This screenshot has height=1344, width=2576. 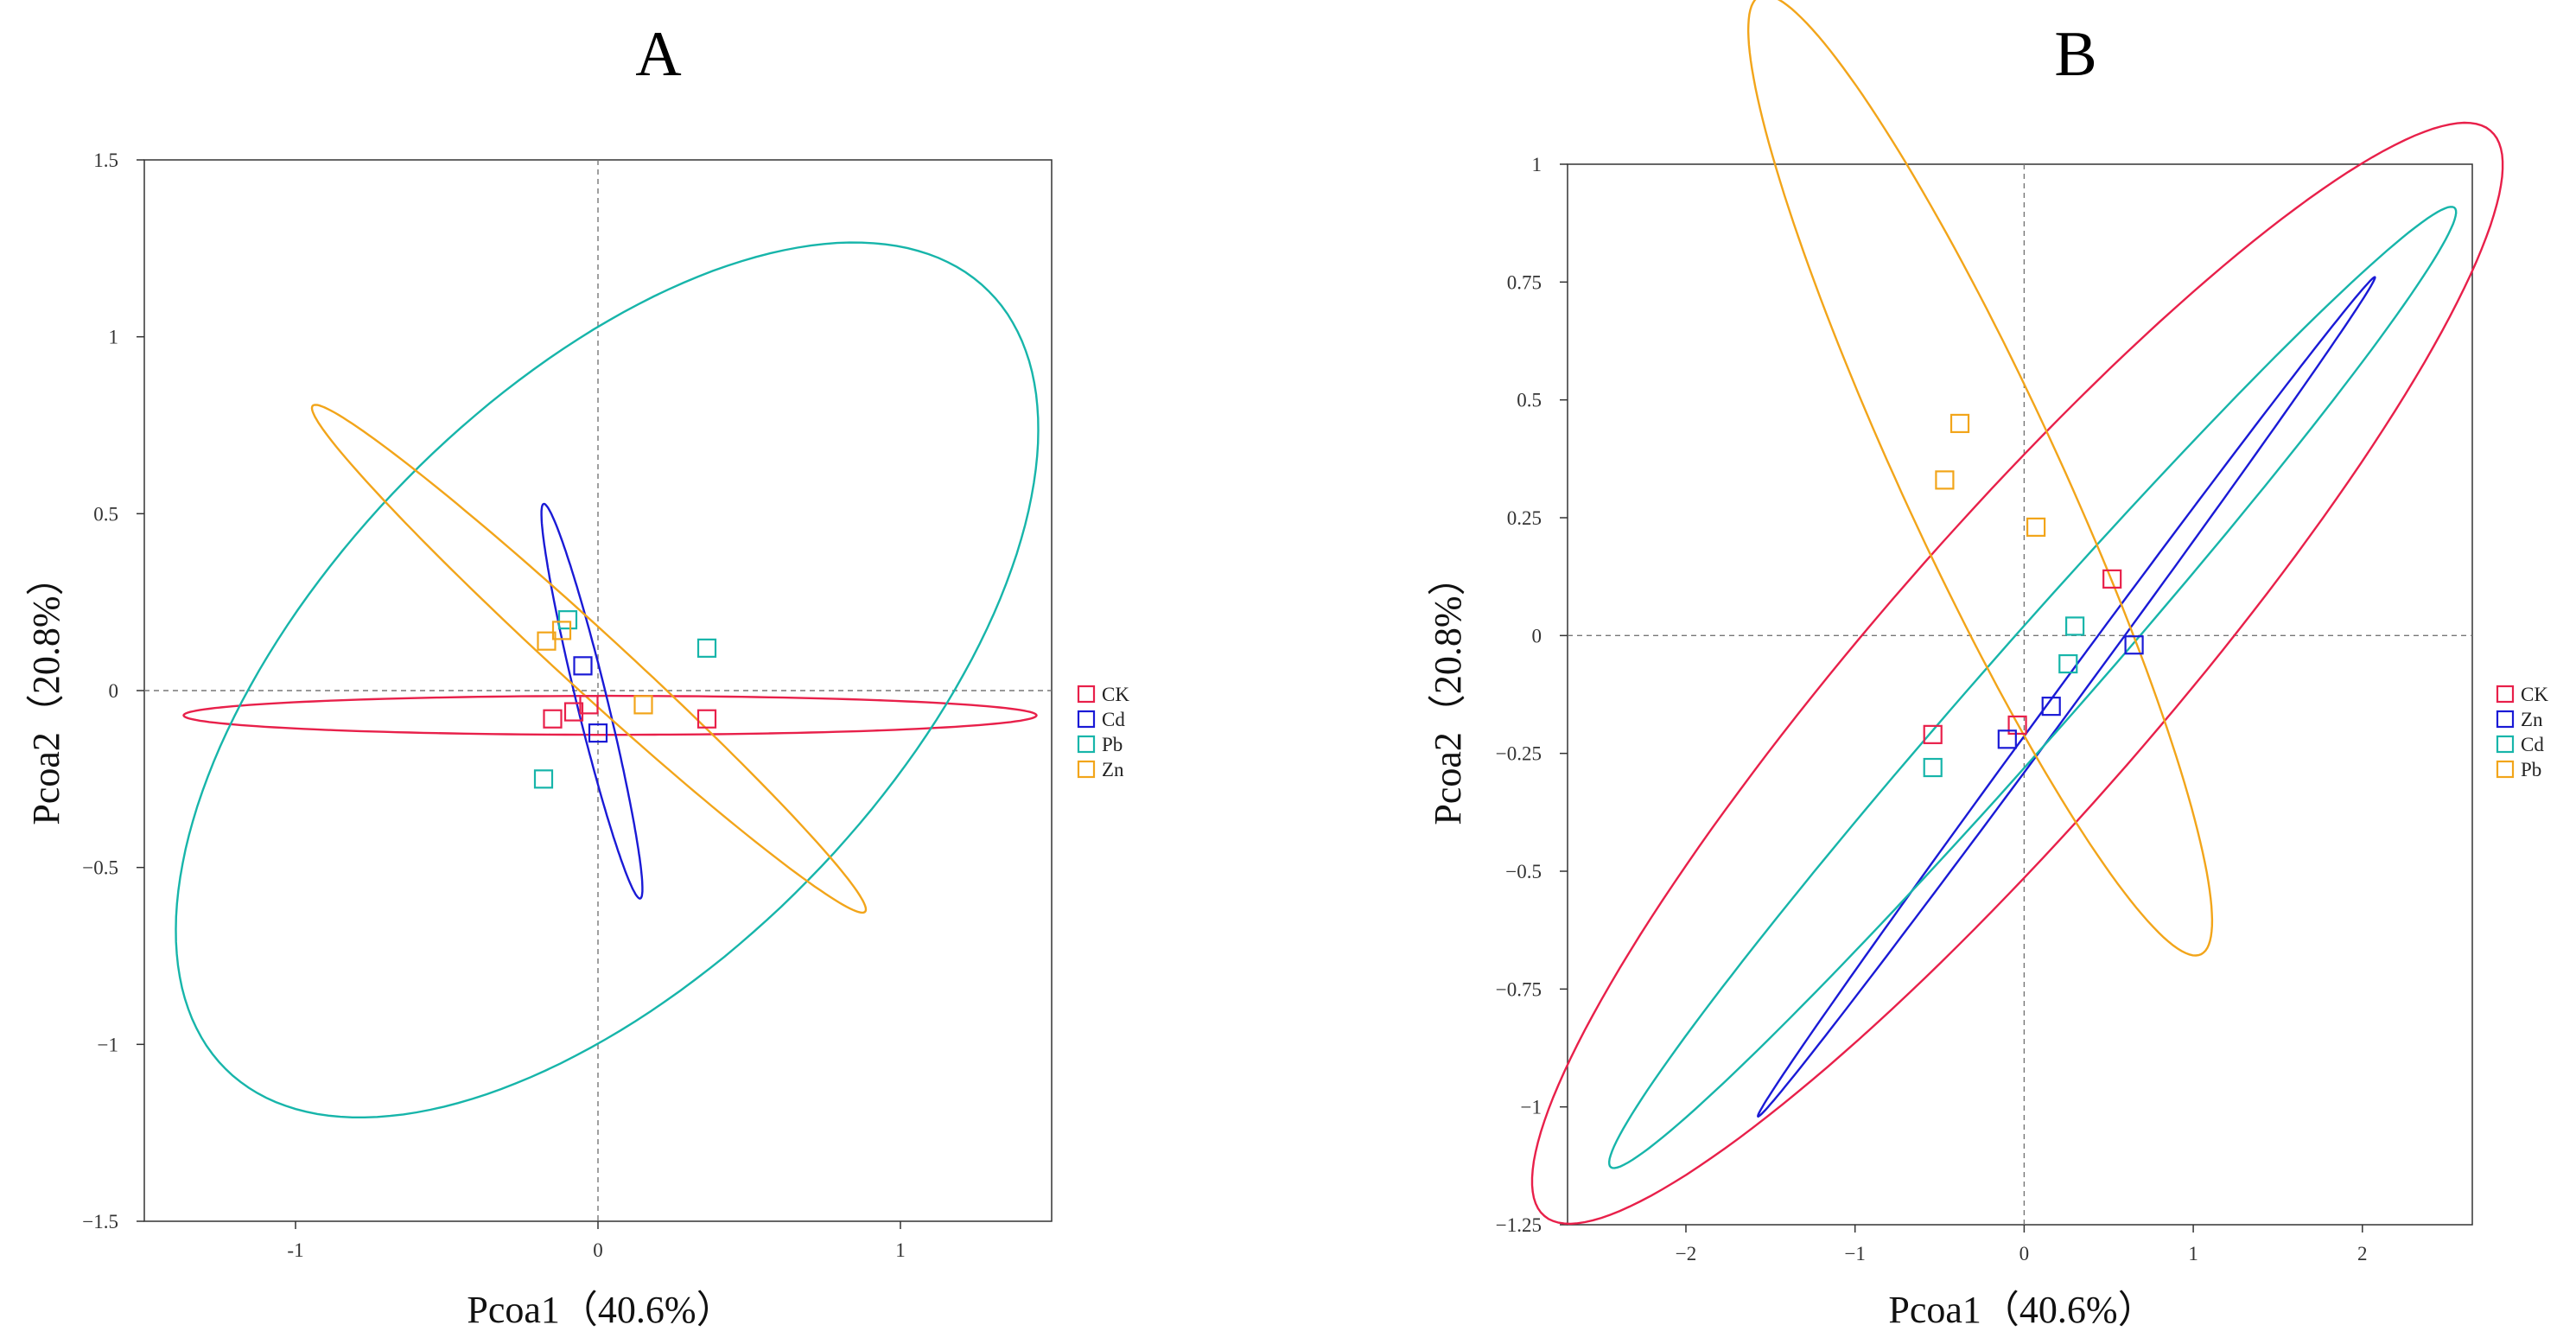 I want to click on panel-b-y-tick-label: −0.5, so click(x=1523, y=871).